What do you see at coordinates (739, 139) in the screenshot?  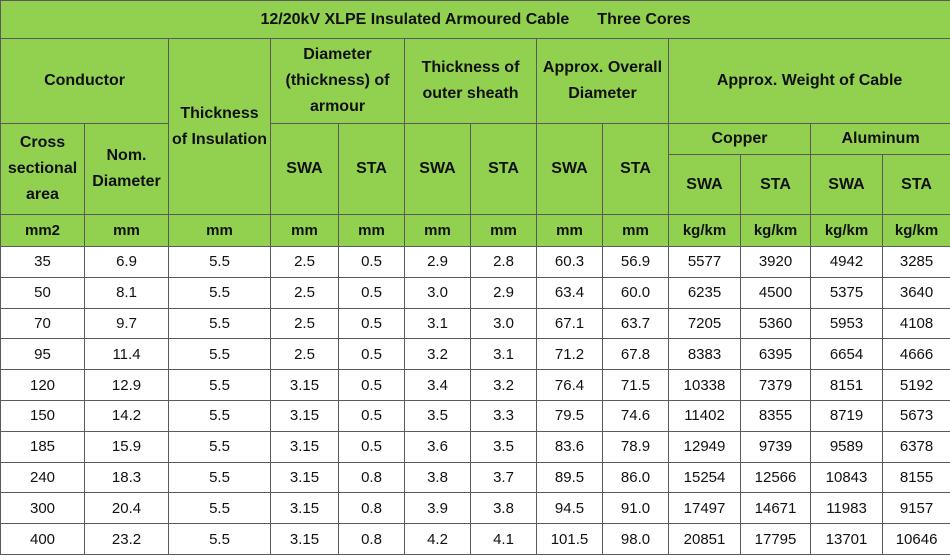 I see `header-copper: Copper` at bounding box center [739, 139].